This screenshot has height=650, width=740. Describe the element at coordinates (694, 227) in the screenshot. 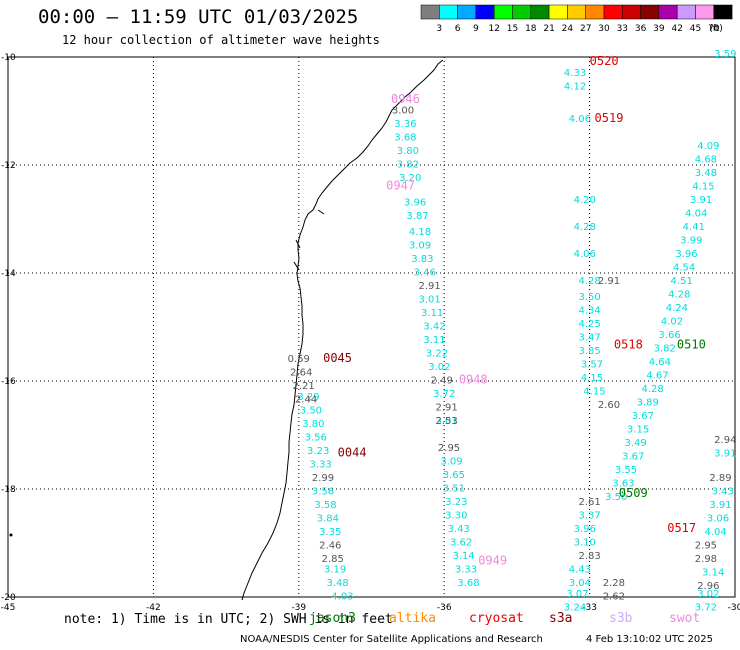

I see `wave-height-value: 4.41` at that location.